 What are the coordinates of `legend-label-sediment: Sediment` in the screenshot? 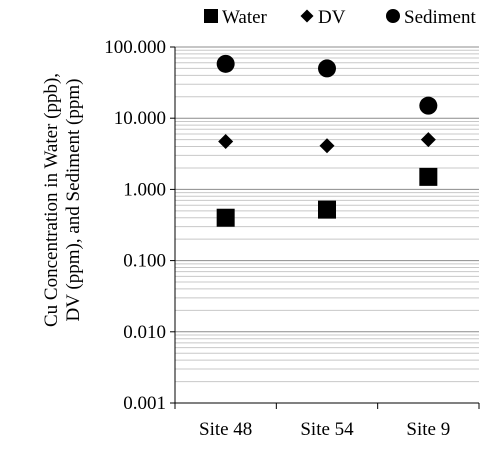 It's located at (440, 17).